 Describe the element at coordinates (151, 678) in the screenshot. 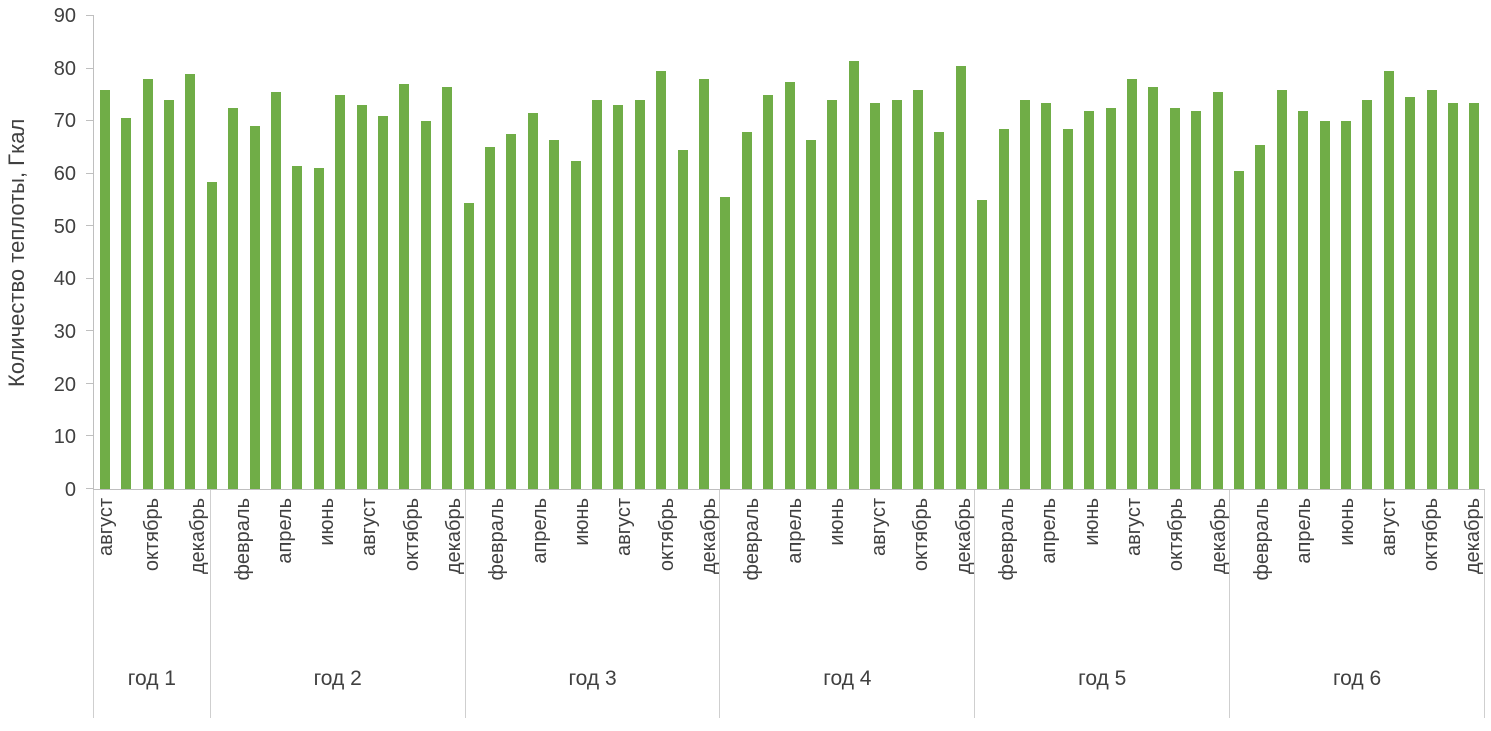

I see `year-group-label: год 1` at that location.